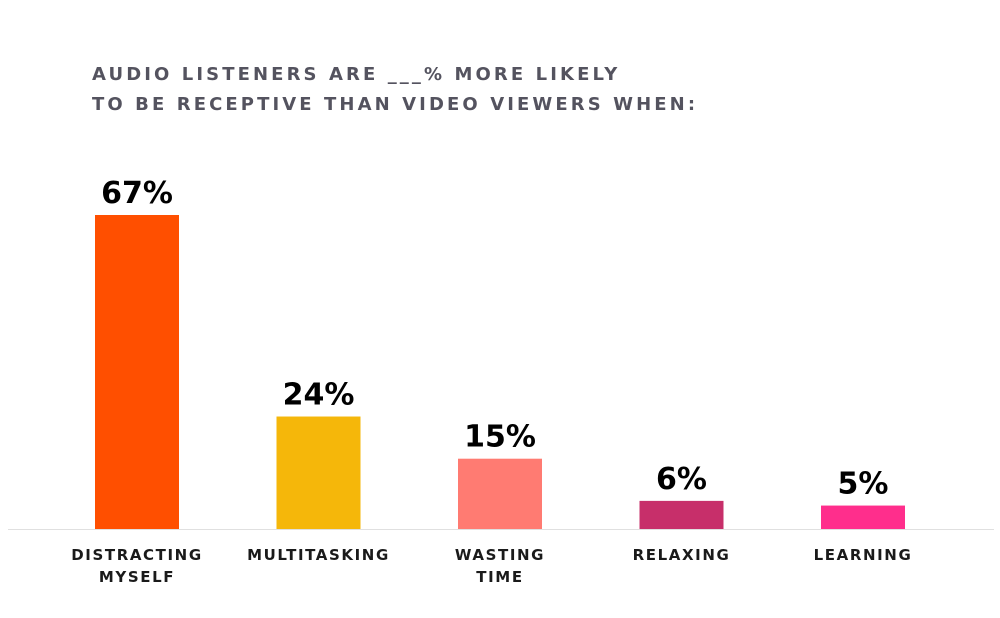  Describe the element at coordinates (682, 555) in the screenshot. I see `category-label-3-line-0: RELAXING` at that location.